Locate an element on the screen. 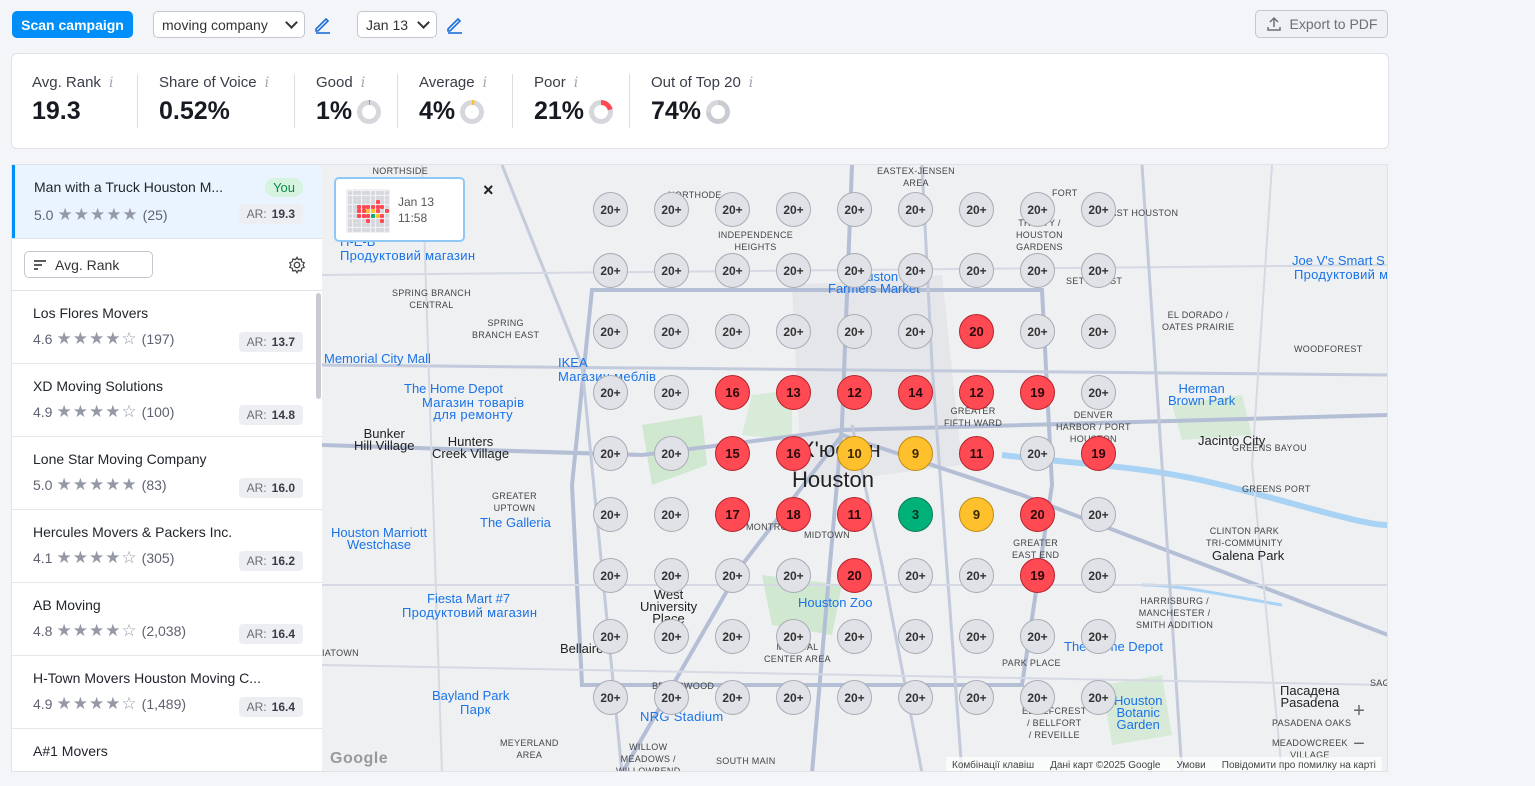  scrollbar is located at coordinates (318, 346).